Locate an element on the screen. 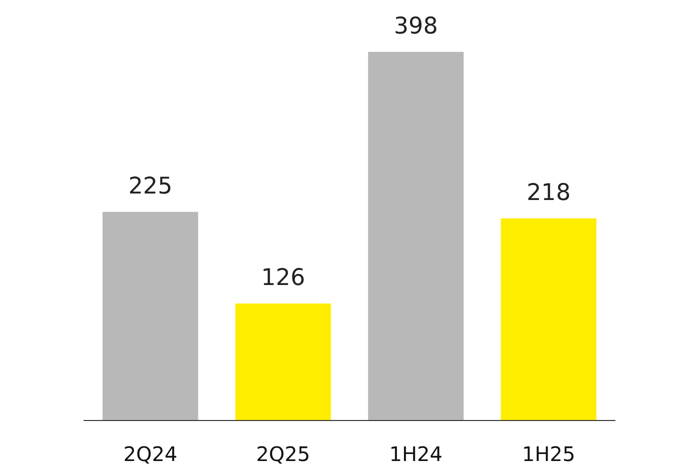  data-label: 218 is located at coordinates (548, 193).